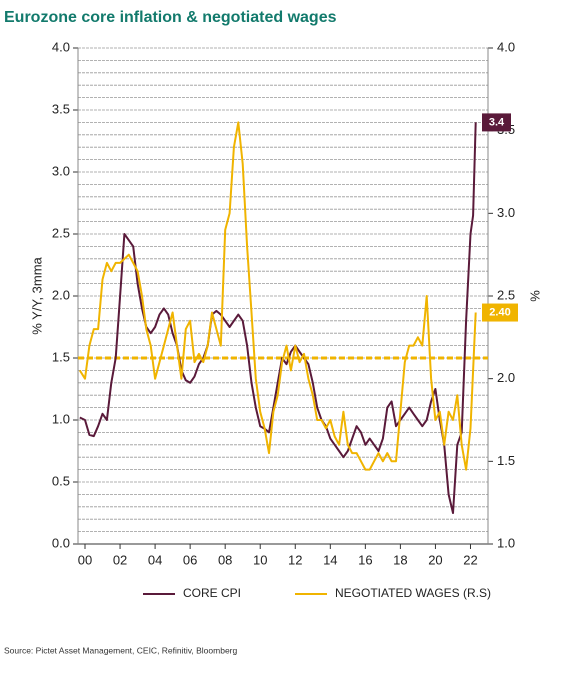 This screenshot has height=676, width=562. I want to click on x-tick-label: 00, so click(85, 559).